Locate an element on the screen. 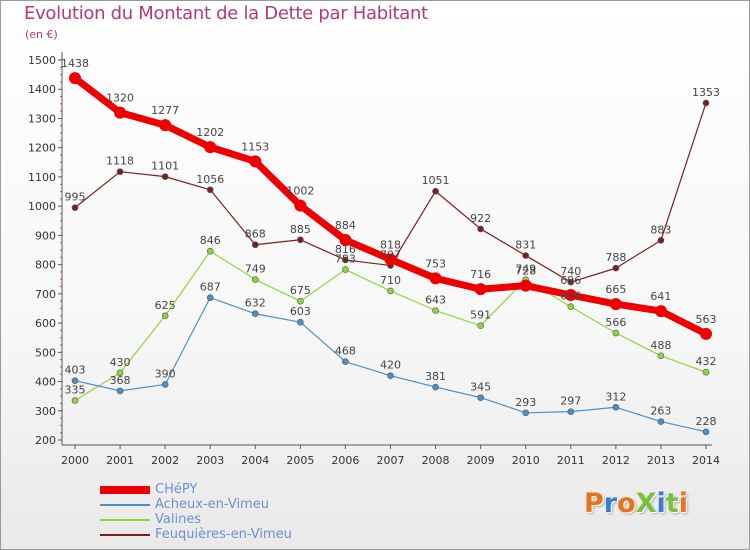 The image size is (750, 550). chart-unit-label: (en €) is located at coordinates (41, 34).